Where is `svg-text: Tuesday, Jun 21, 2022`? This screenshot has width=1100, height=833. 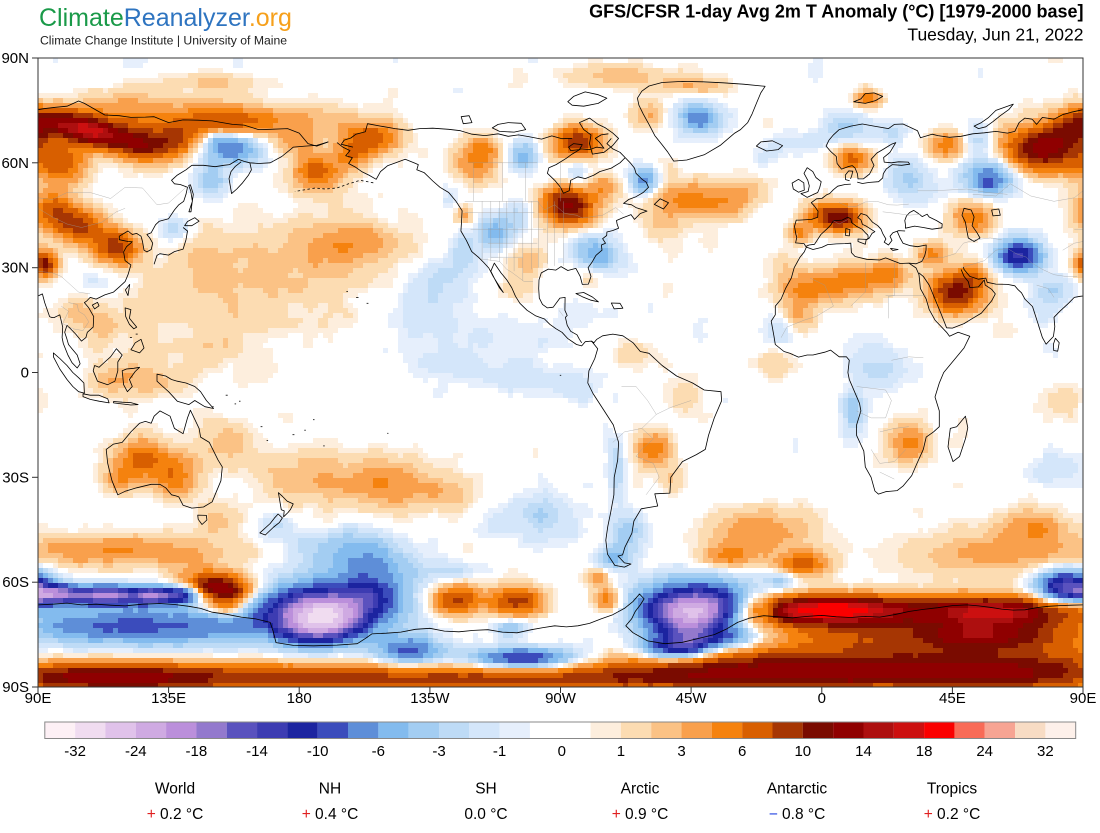
svg-text: Tuesday, Jun 21, 2022 is located at coordinates (995, 35).